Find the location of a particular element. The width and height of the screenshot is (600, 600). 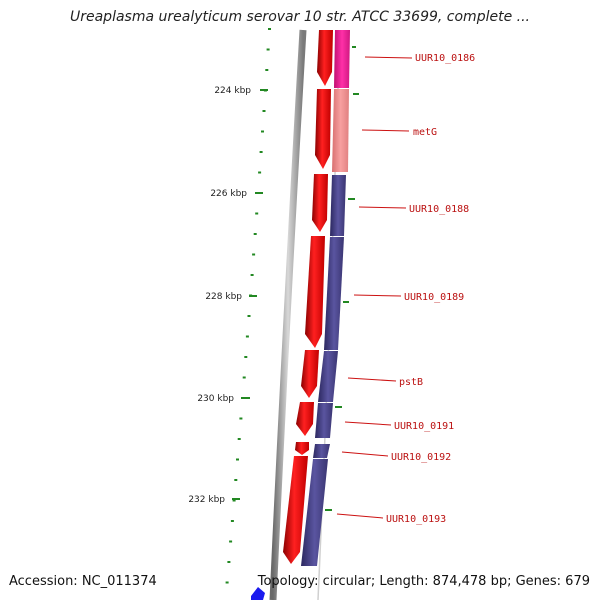

backbone-ring is located at coordinates (288, 314).